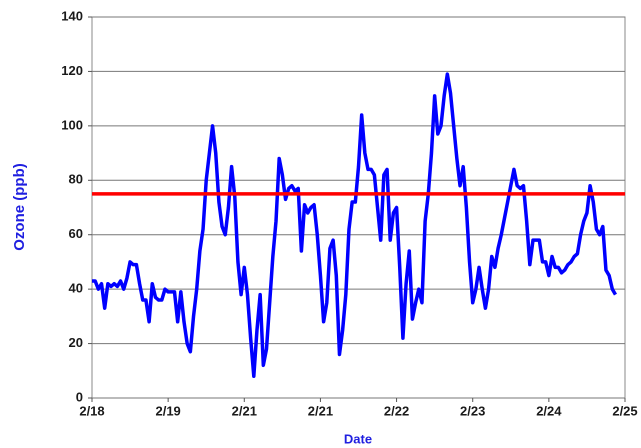 Image resolution: width=641 pixels, height=448 pixels. What do you see at coordinates (72, 15) in the screenshot?
I see `y-tick-label: 140` at bounding box center [72, 15].